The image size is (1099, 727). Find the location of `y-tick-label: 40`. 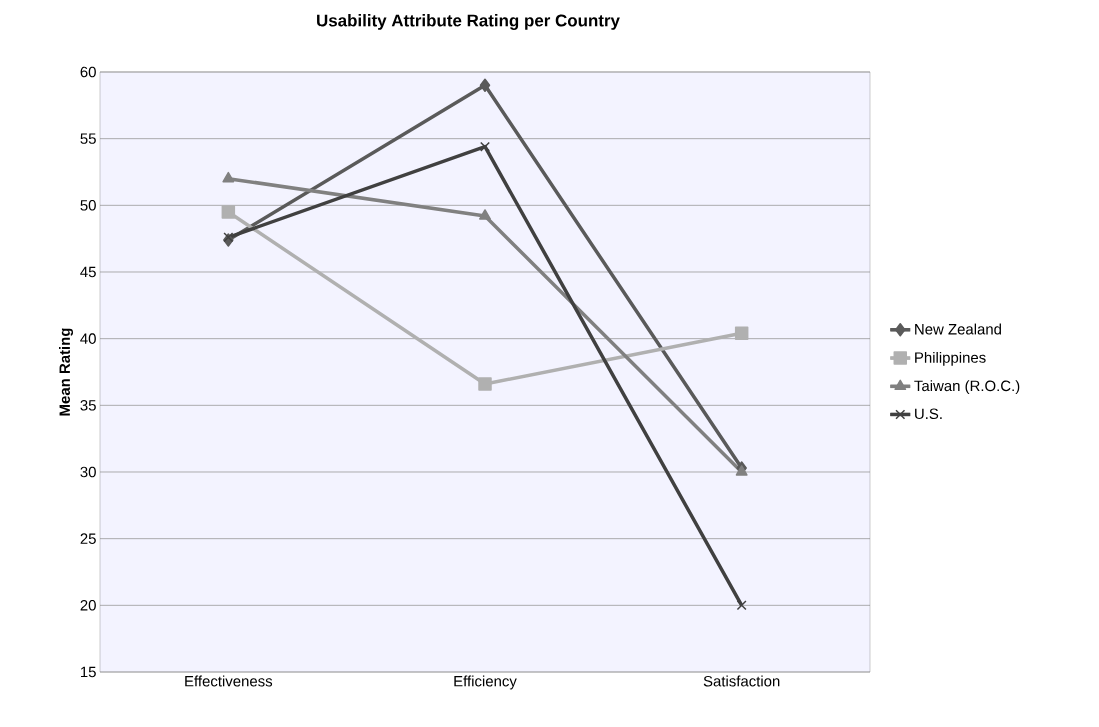

y-tick-label: 40 is located at coordinates (88, 338).